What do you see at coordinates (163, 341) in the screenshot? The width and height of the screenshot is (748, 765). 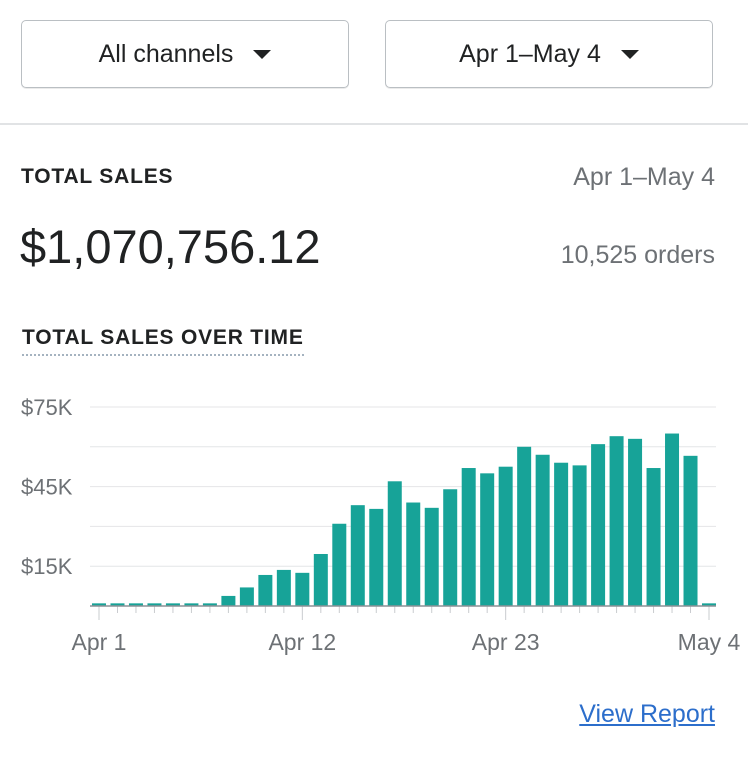 I see `chart-title: TOTAL SALES OVER TIME` at bounding box center [163, 341].